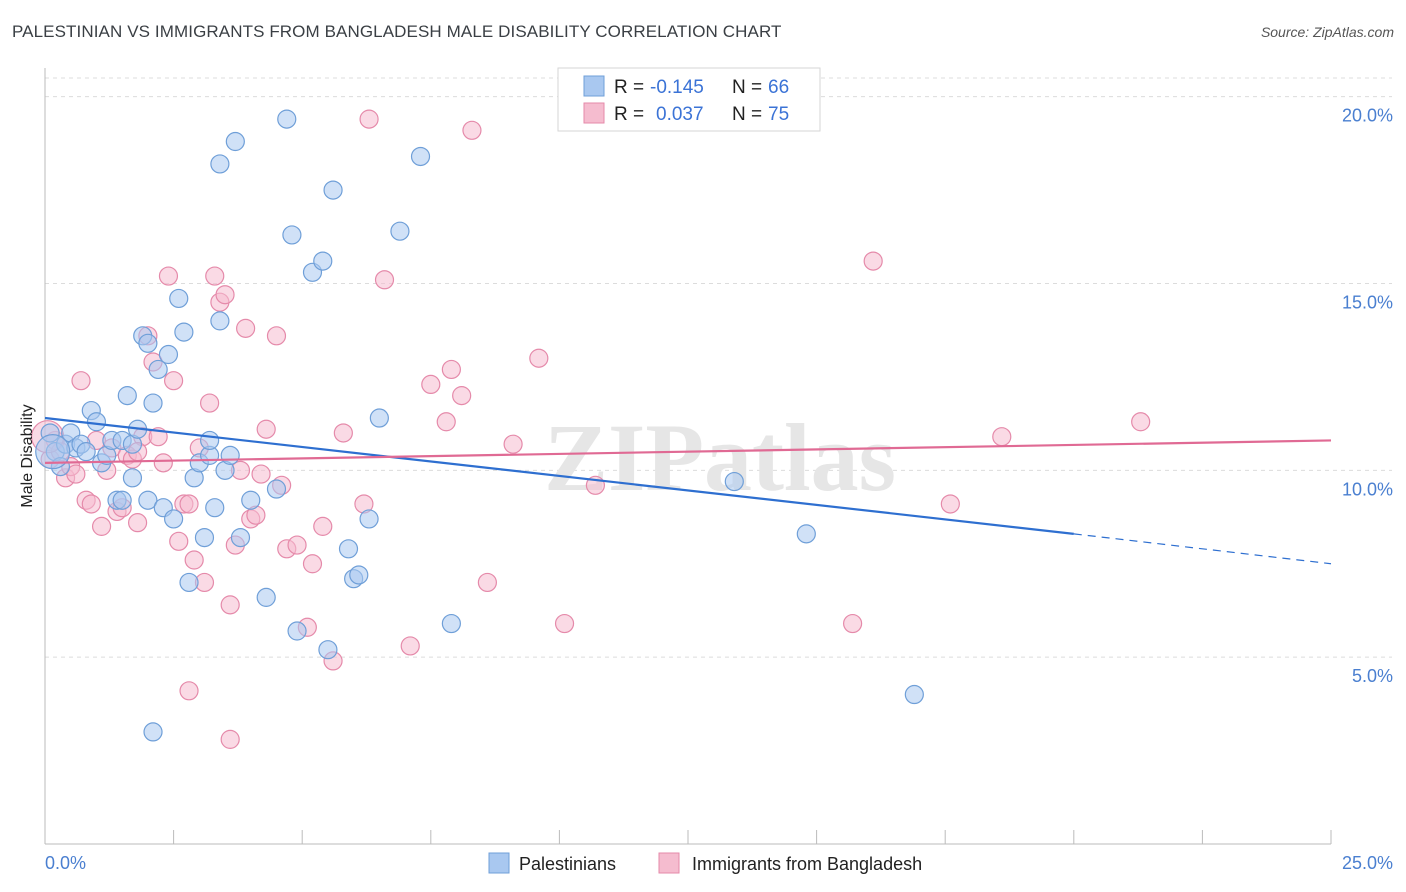  Describe the element at coordinates (629, 87) in the screenshot. I see `legend-r-label-0: R =` at that location.